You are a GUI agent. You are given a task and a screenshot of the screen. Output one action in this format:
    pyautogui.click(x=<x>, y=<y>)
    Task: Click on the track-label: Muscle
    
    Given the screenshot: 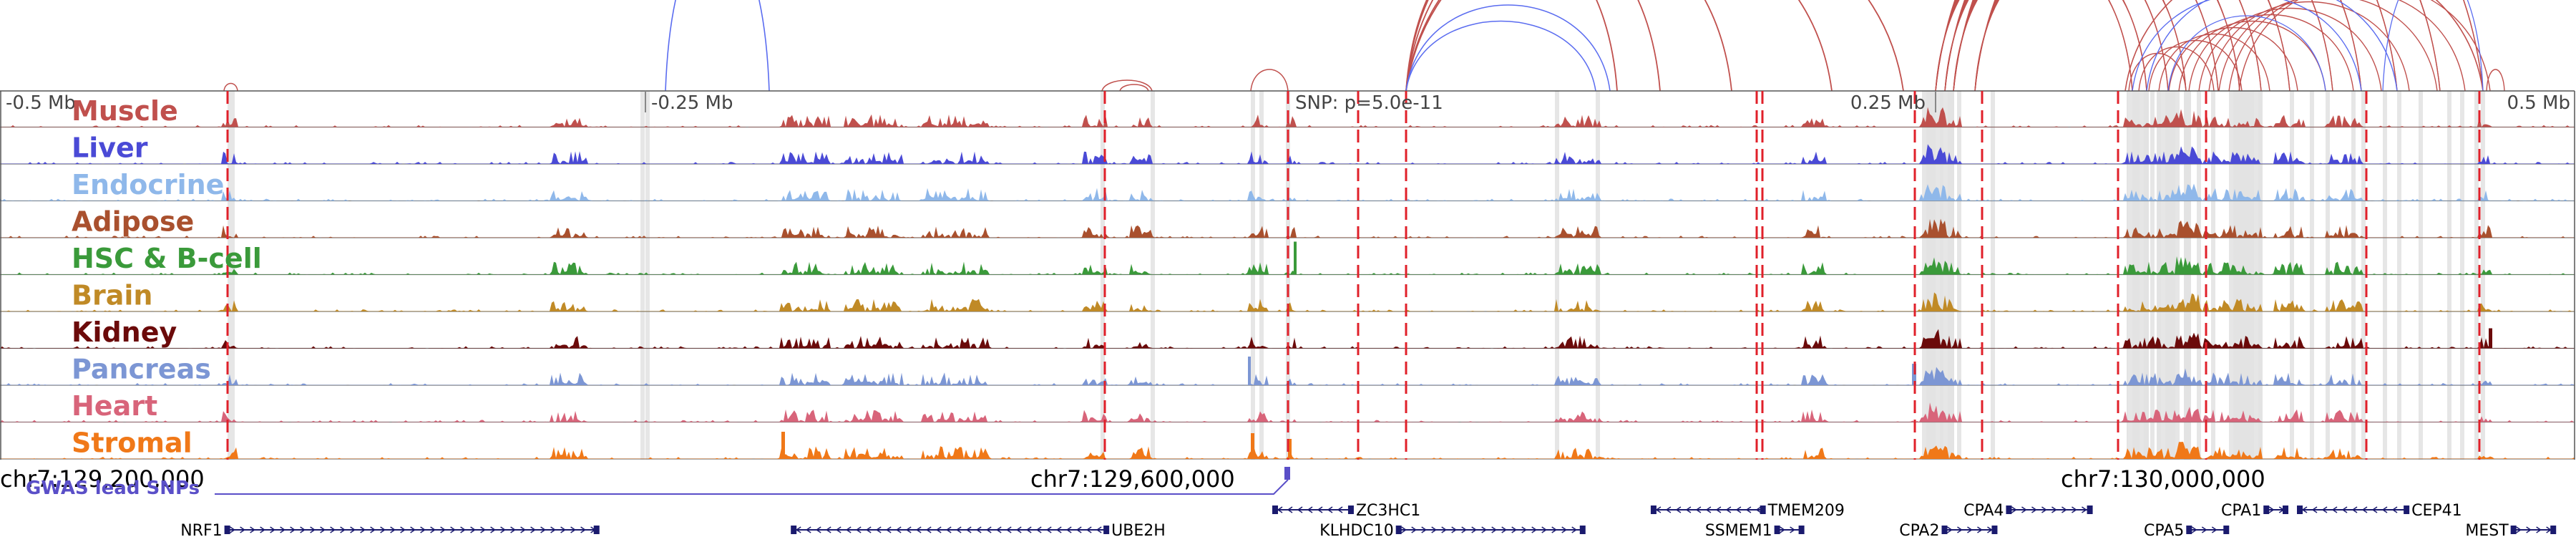 What is the action you would take?
    pyautogui.click(x=125, y=111)
    